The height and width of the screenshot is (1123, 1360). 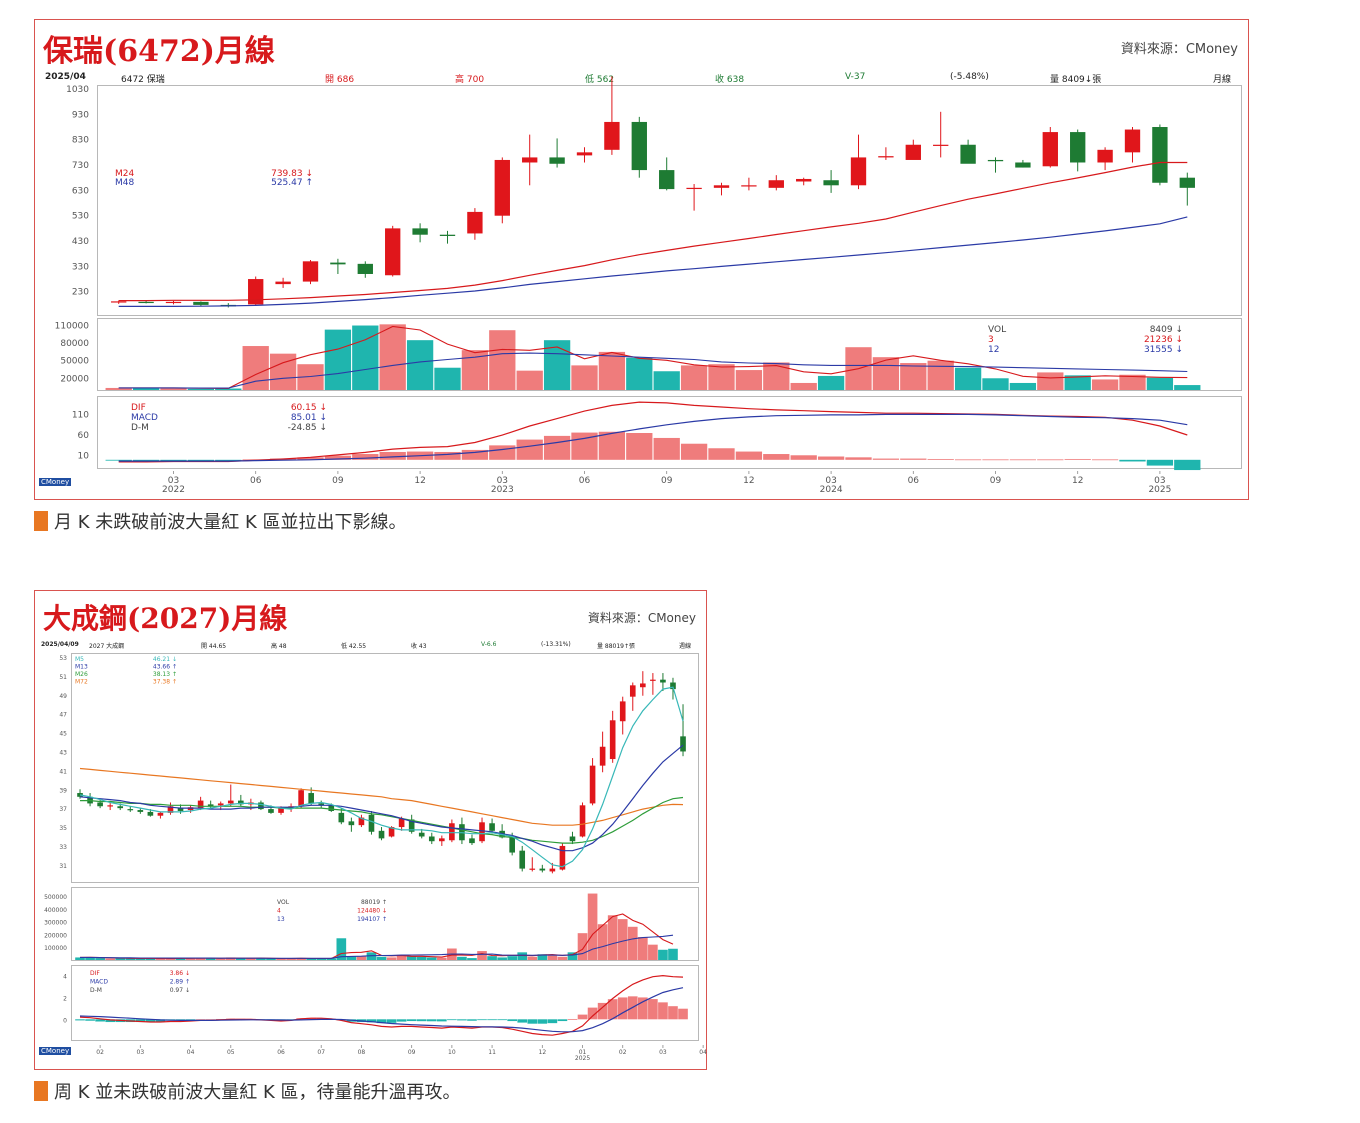 What do you see at coordinates (452, 1052) in the screenshot?
I see `x-tick-label: 10` at bounding box center [452, 1052].